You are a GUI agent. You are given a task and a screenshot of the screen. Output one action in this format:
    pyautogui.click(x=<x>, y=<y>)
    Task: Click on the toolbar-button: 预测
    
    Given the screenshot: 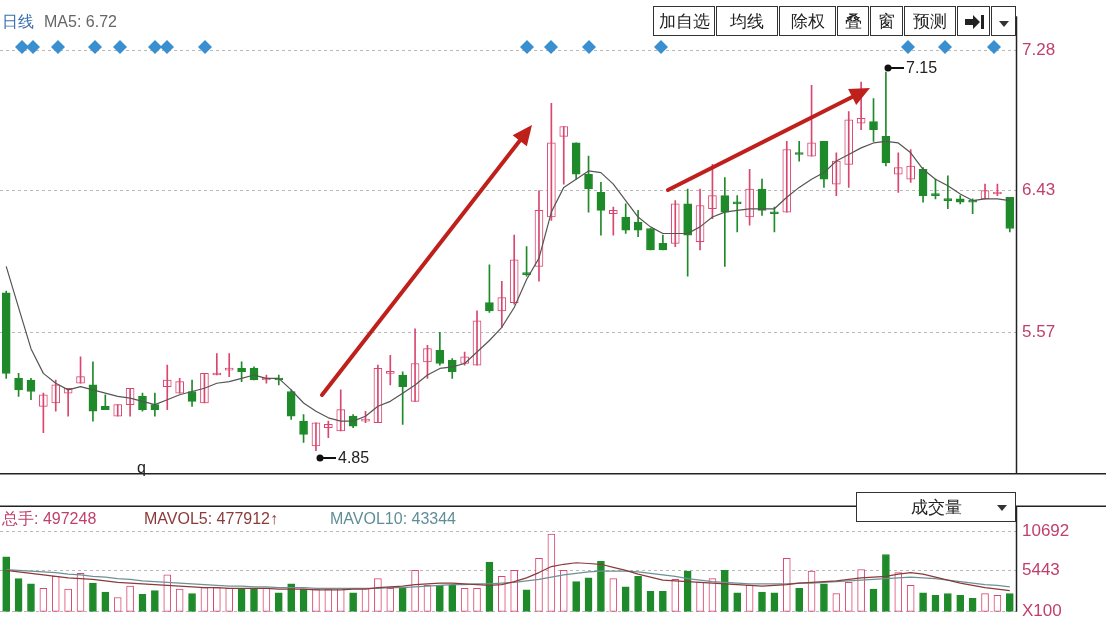 What is the action you would take?
    pyautogui.click(x=930, y=21)
    